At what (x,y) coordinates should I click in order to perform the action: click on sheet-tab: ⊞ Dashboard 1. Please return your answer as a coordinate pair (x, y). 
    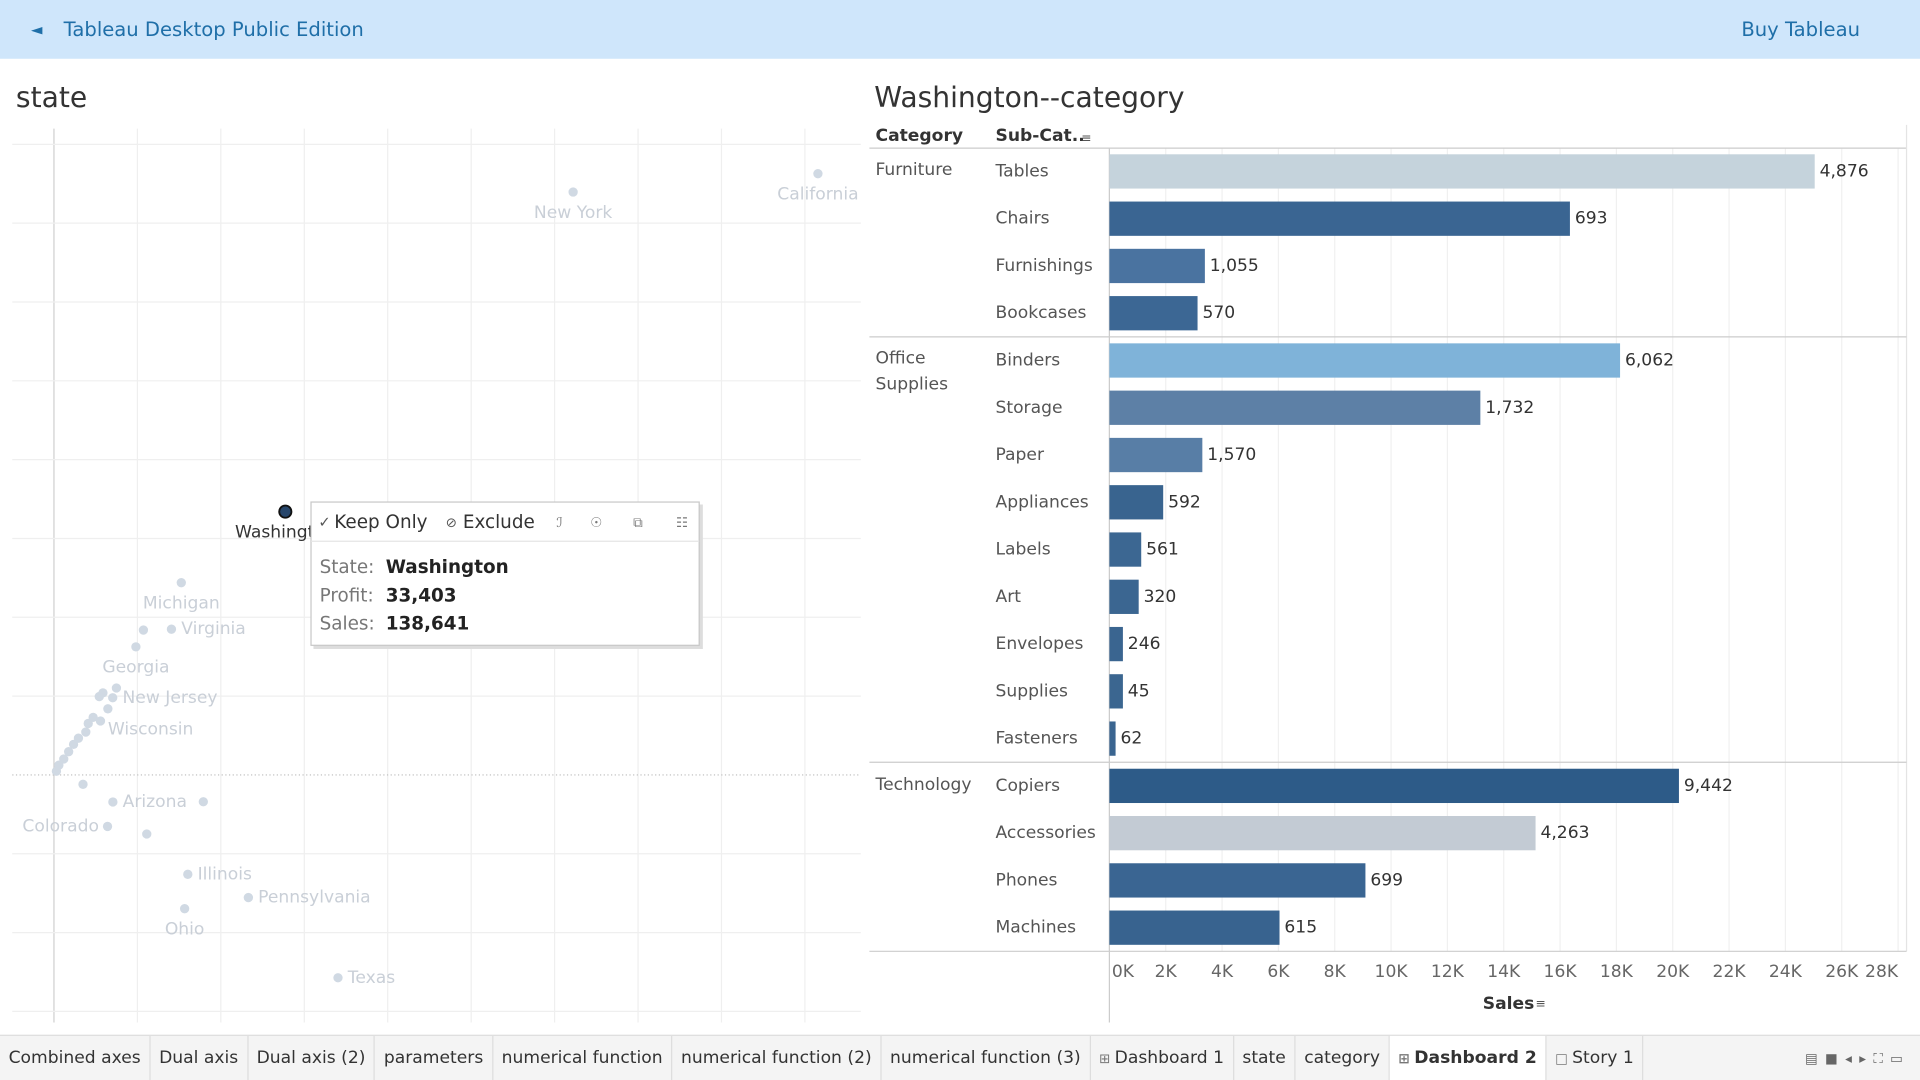
    Looking at the image, I should click on (1162, 1057).